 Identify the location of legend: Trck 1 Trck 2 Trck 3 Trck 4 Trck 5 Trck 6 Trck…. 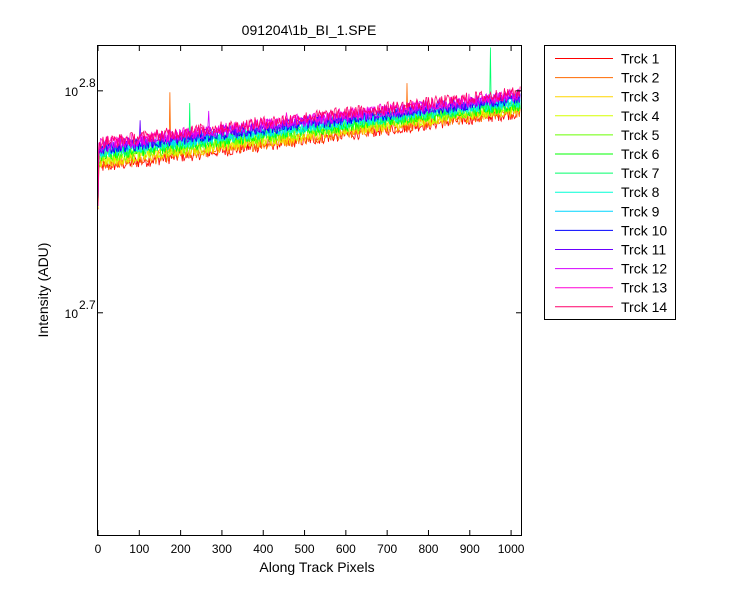
(610, 182).